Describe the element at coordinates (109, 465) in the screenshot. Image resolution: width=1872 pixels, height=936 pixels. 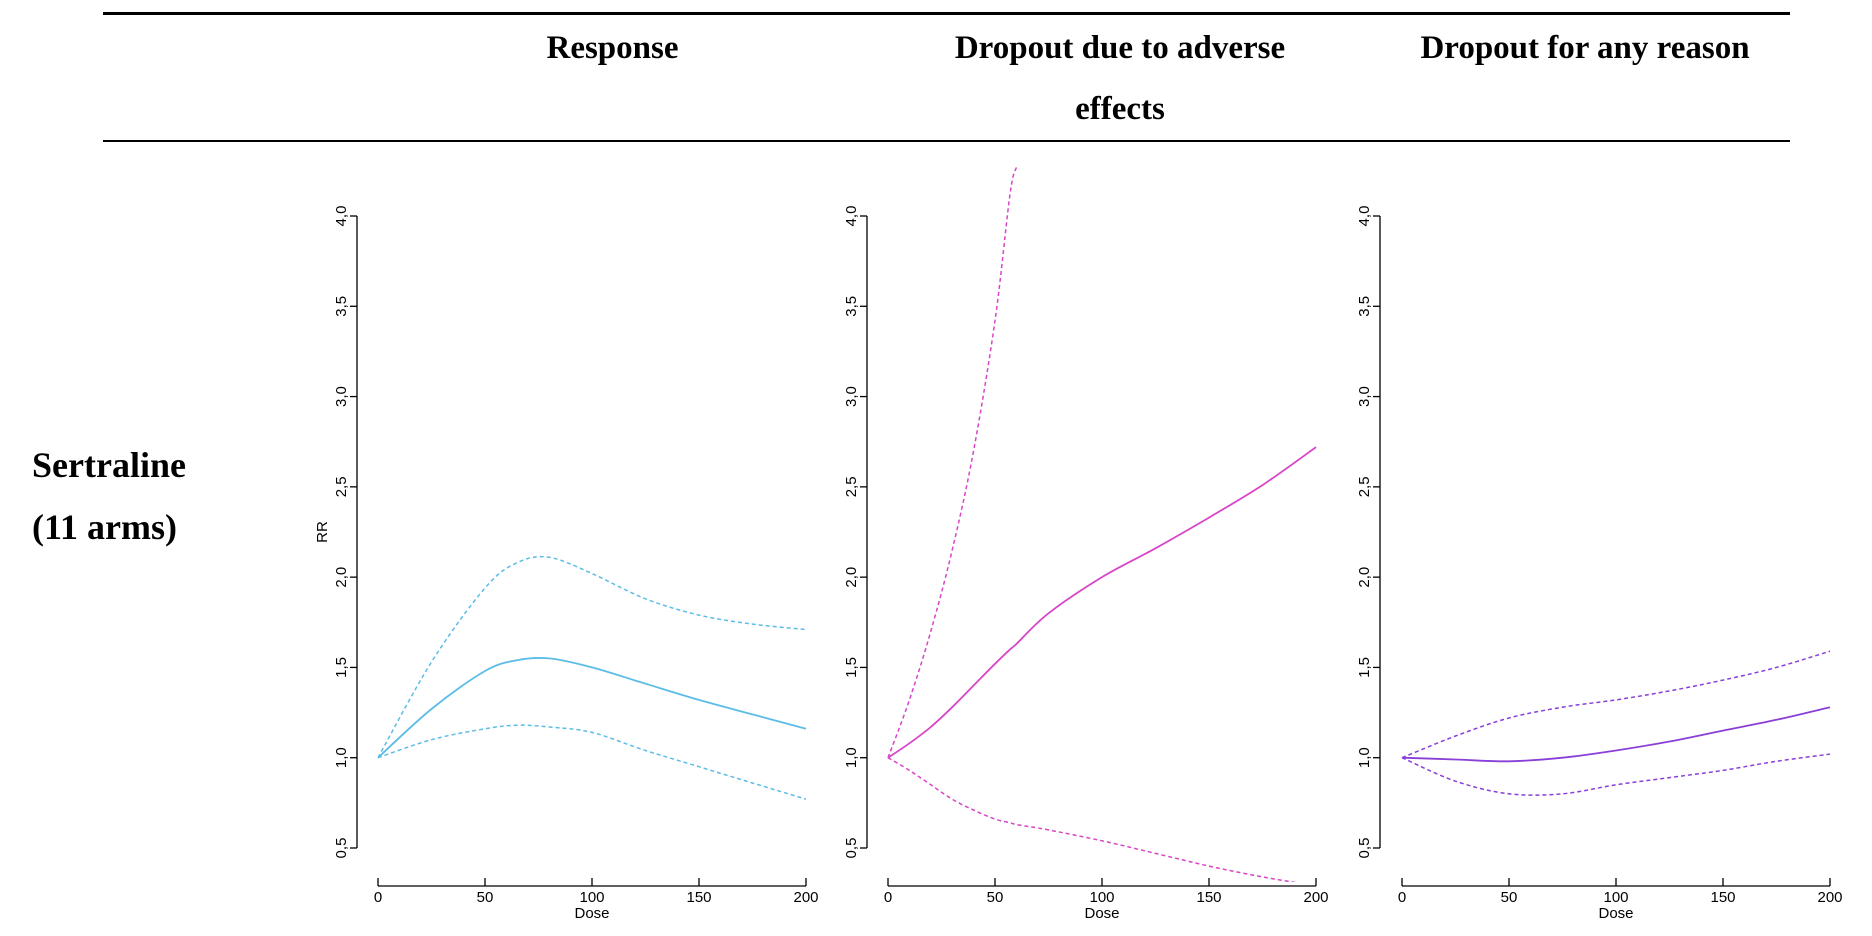
I see `row-label-drug: Sertraline` at that location.